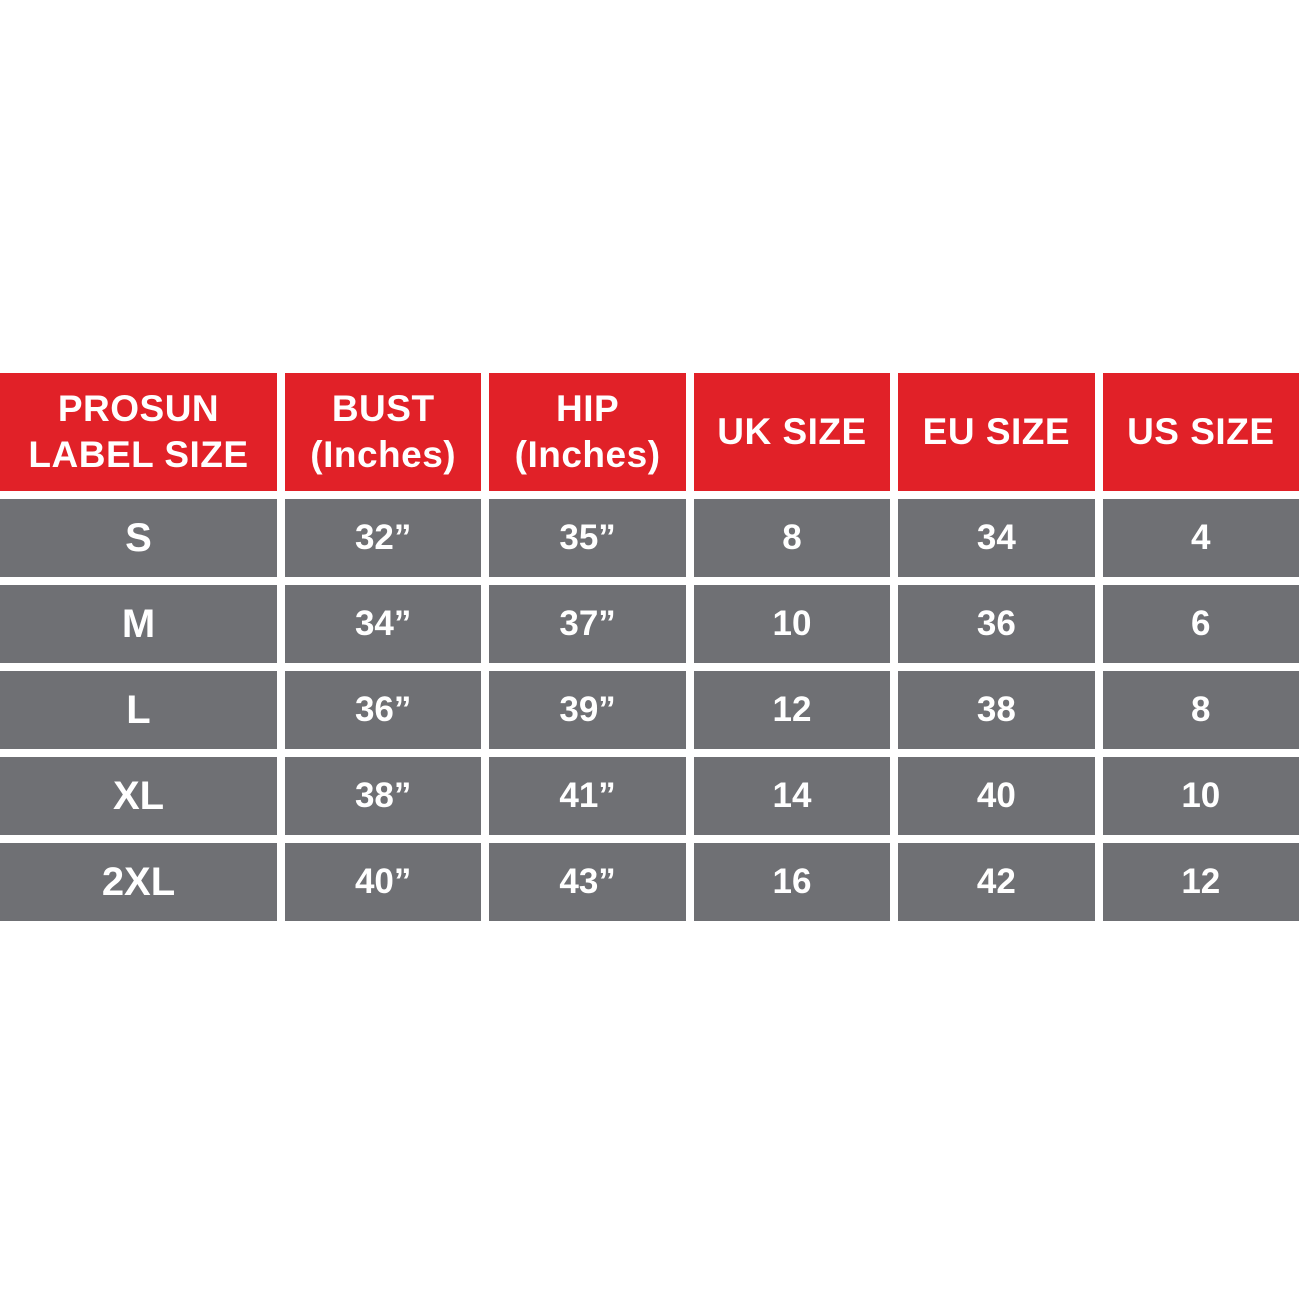 The width and height of the screenshot is (1299, 1299). I want to click on header-cell-us-size: US SIZE, so click(1200, 432).